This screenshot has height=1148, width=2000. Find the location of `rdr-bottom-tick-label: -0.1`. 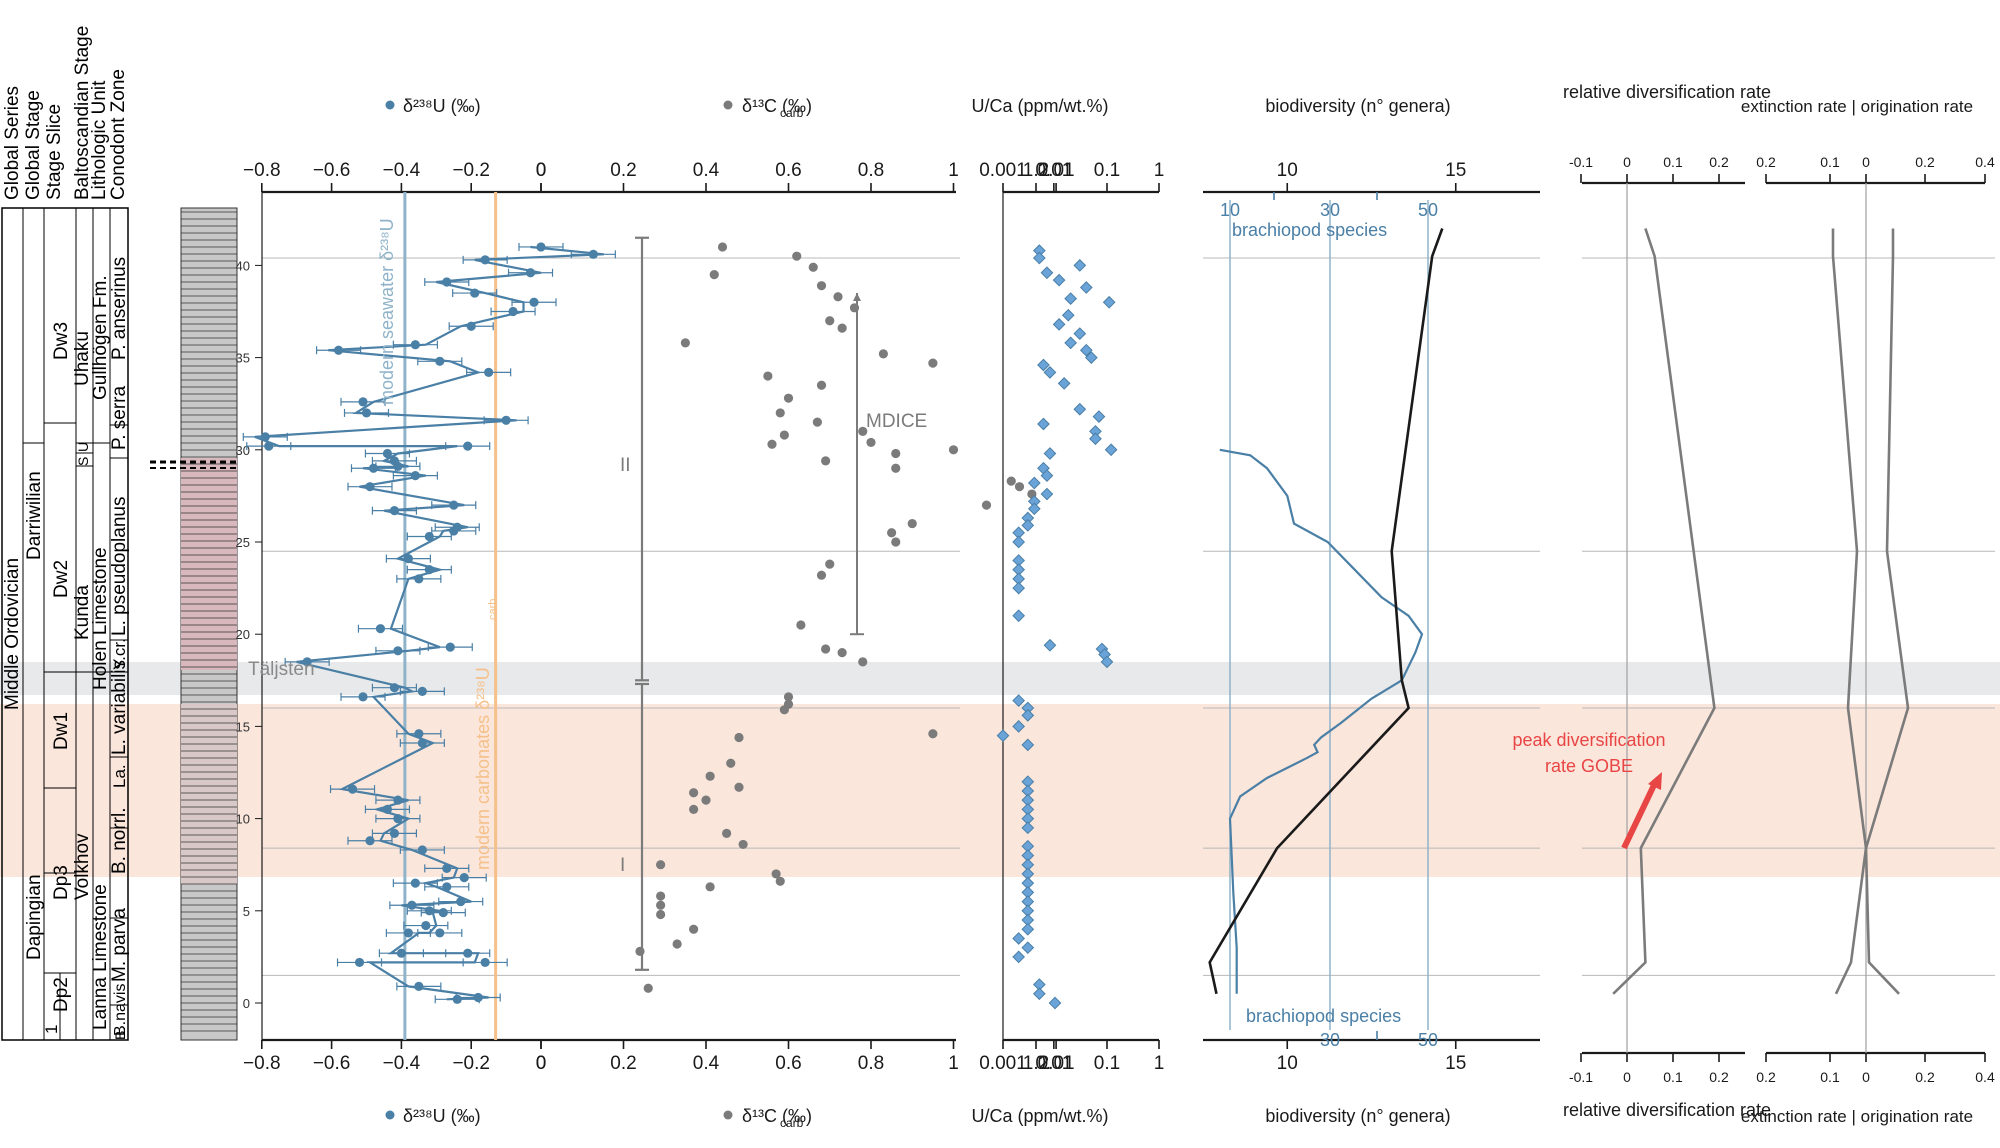

rdr-bottom-tick-label: -0.1 is located at coordinates (1581, 1077).